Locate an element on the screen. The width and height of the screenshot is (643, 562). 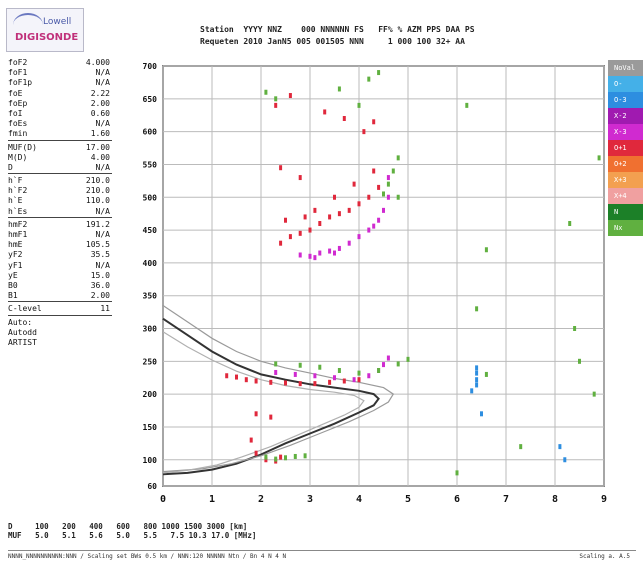
polarization-legend: NoVal O- O-3 X-2 X-3 O+1 O+2 X+3 X+4 N Nx is located at coordinates (625, 148).